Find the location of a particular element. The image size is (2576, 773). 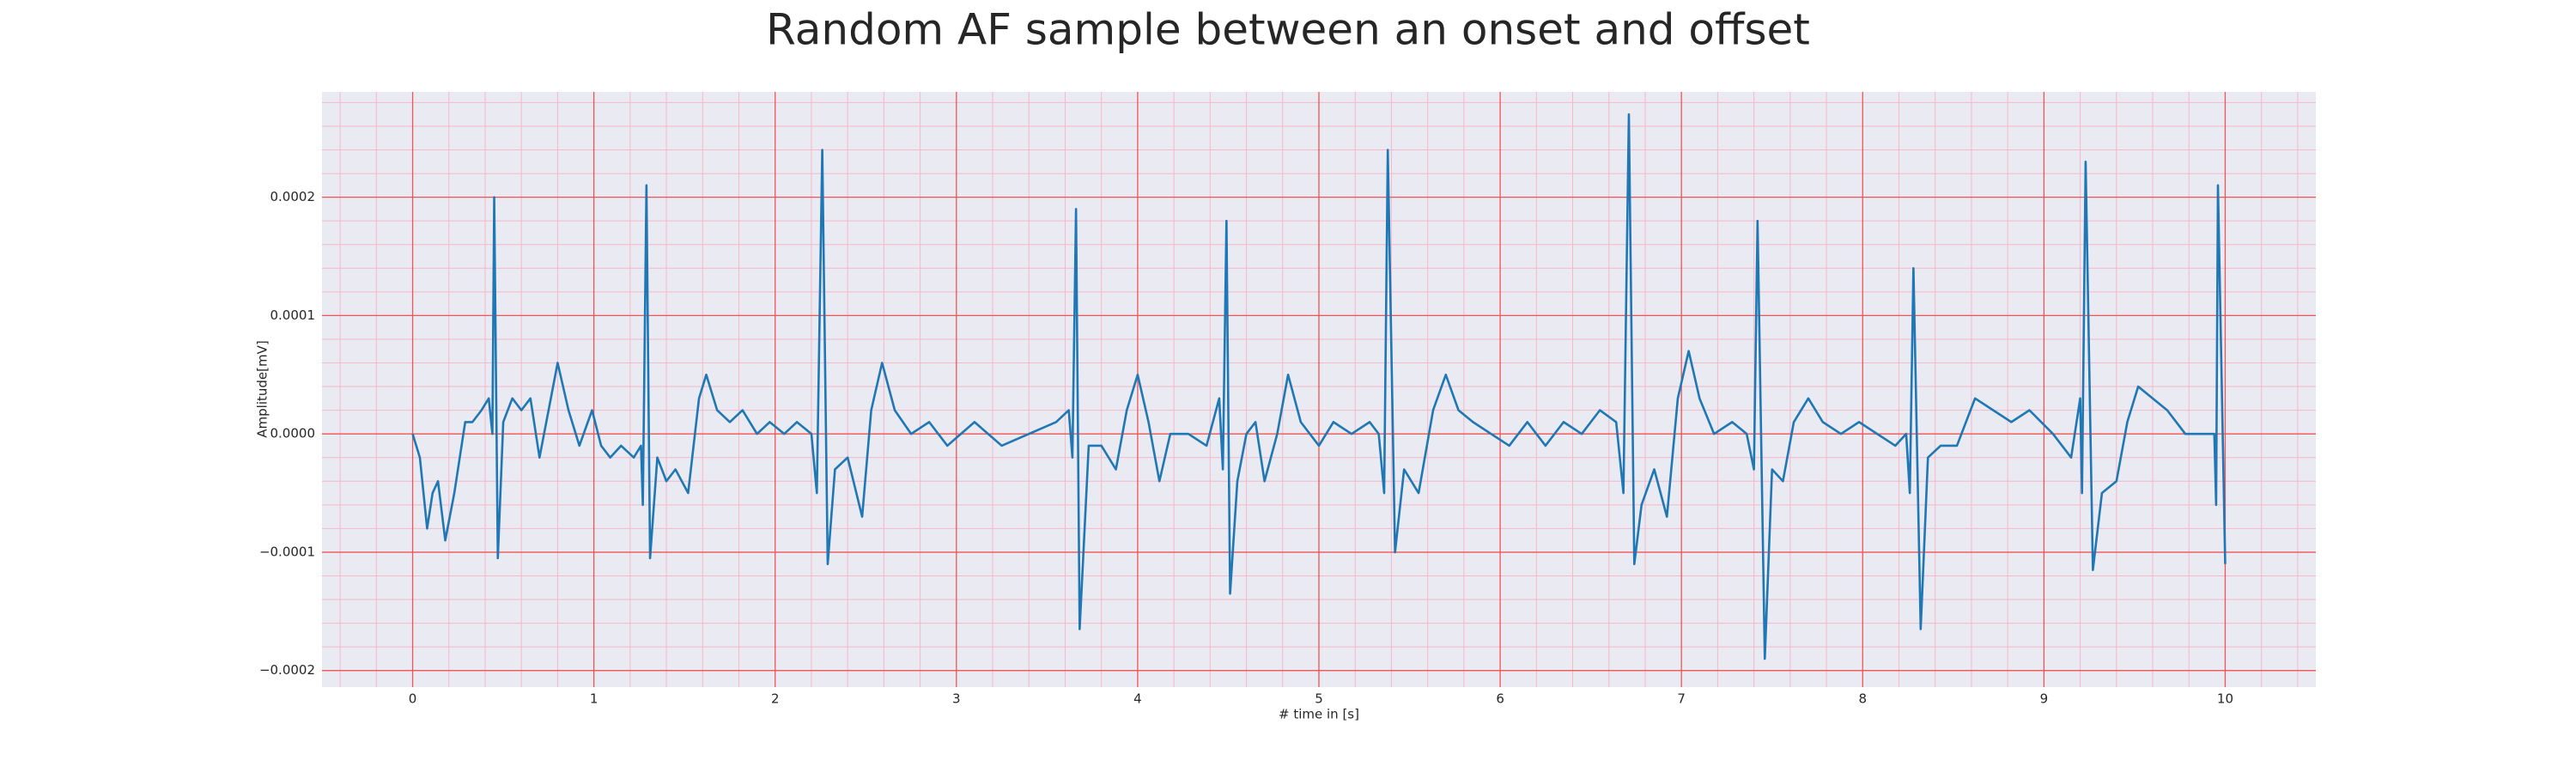

x-axis-label: # time in [s] is located at coordinates (1319, 714).